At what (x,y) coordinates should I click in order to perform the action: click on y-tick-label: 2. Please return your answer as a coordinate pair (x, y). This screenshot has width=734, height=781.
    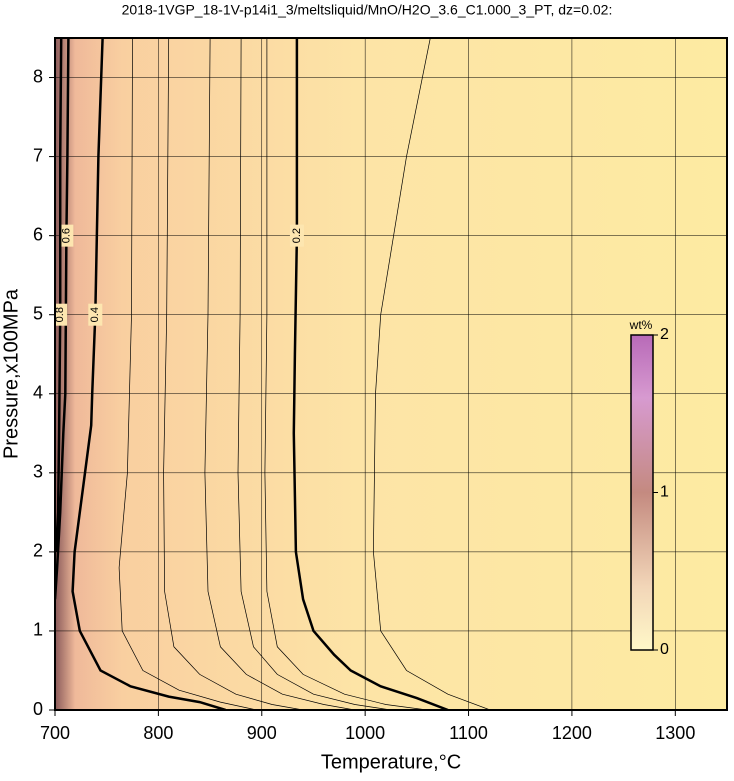
    Looking at the image, I should click on (38, 551).